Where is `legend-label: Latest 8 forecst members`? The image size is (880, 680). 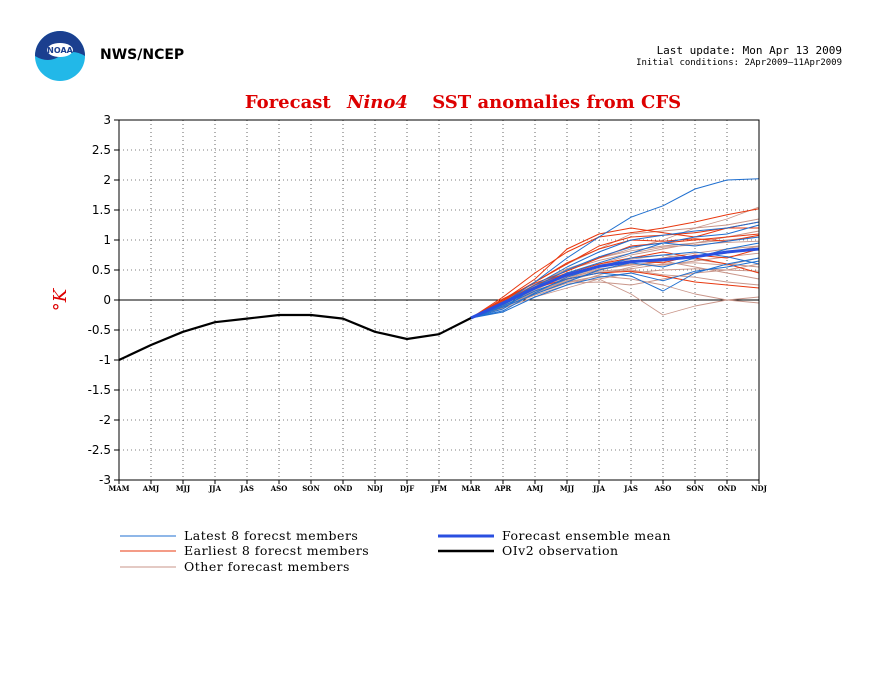
legend-label: Latest 8 forecst members is located at coordinates (271, 535).